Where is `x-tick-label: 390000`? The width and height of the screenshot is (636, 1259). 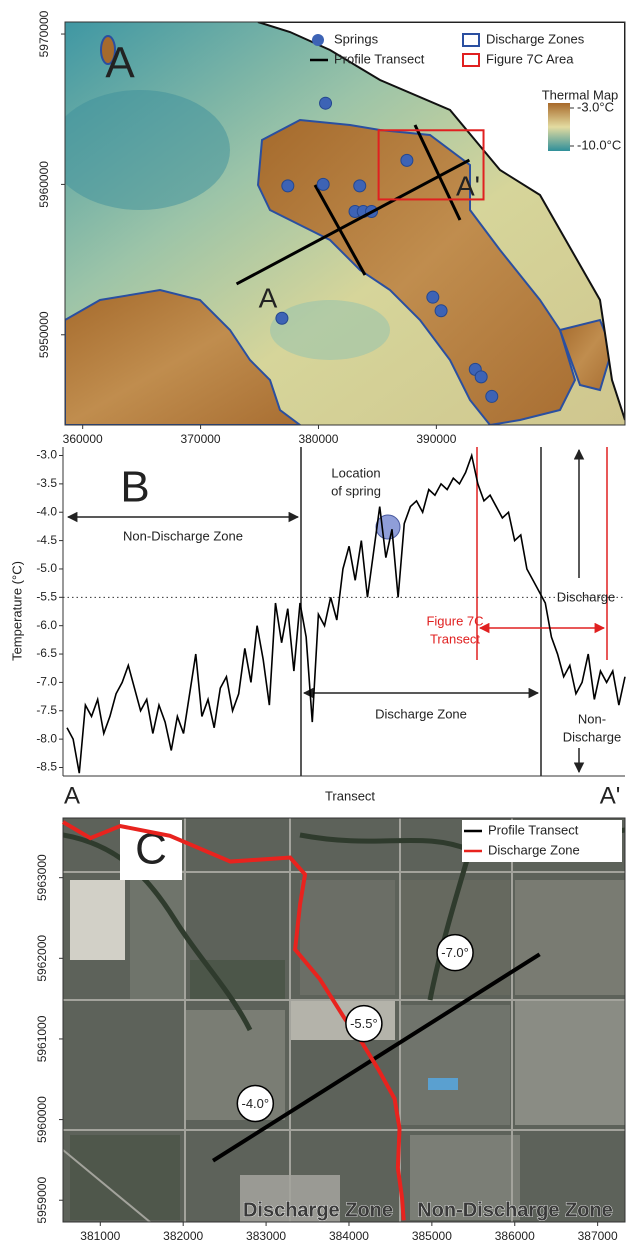 x-tick-label: 390000 is located at coordinates (436, 439).